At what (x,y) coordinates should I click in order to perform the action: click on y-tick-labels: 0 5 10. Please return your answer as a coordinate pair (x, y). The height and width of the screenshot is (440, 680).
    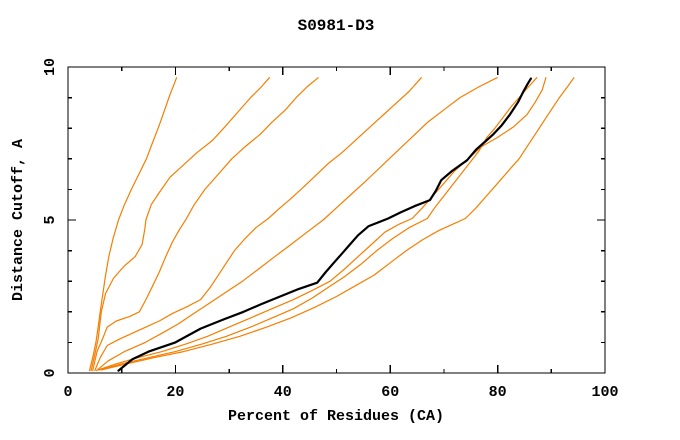
    Looking at the image, I should click on (50, 218).